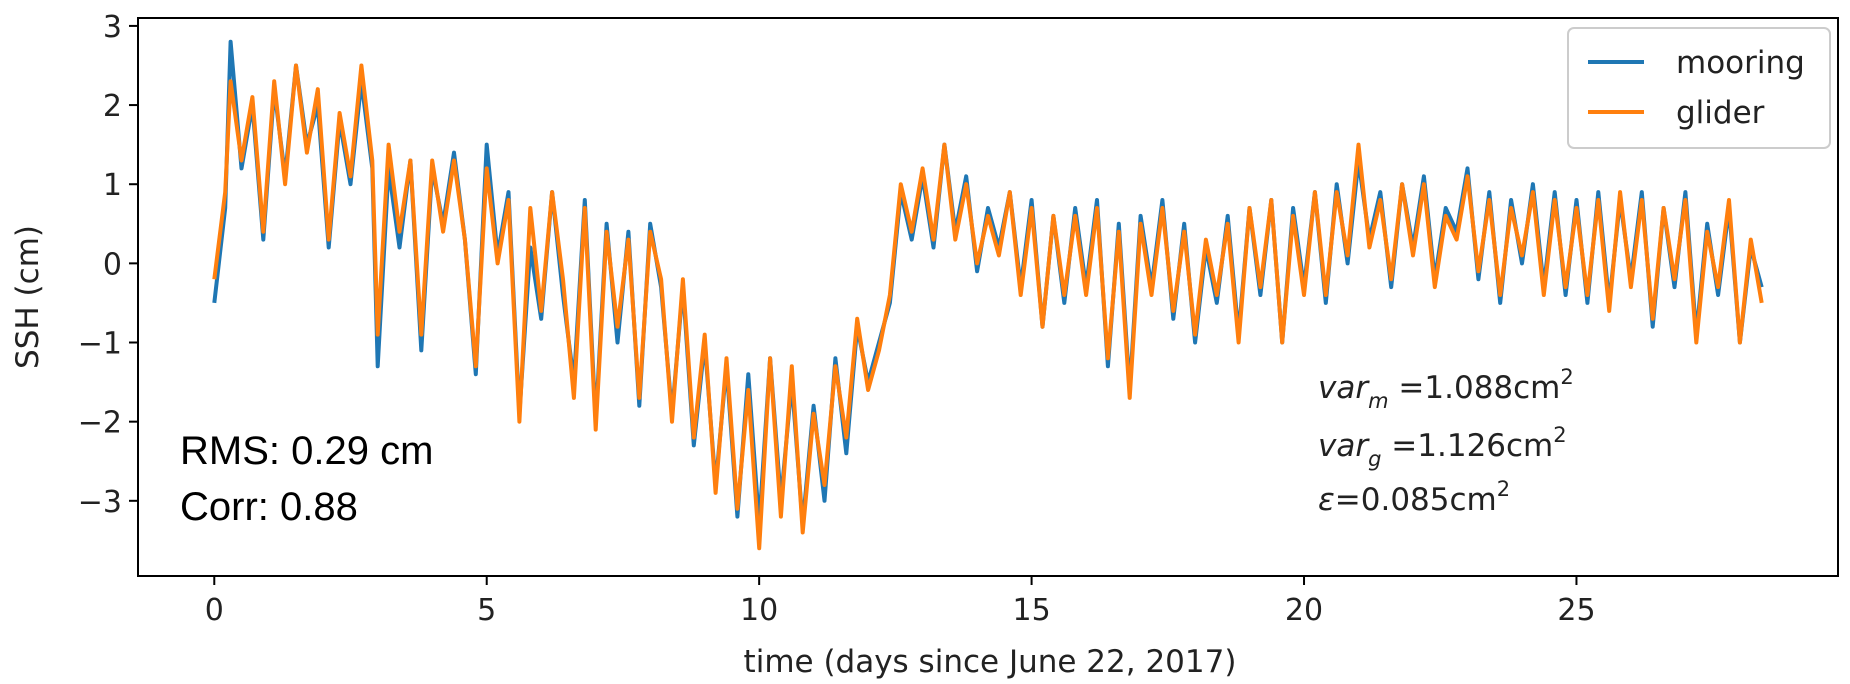  Describe the element at coordinates (486, 610) in the screenshot. I see `x-tick-label: 5` at that location.